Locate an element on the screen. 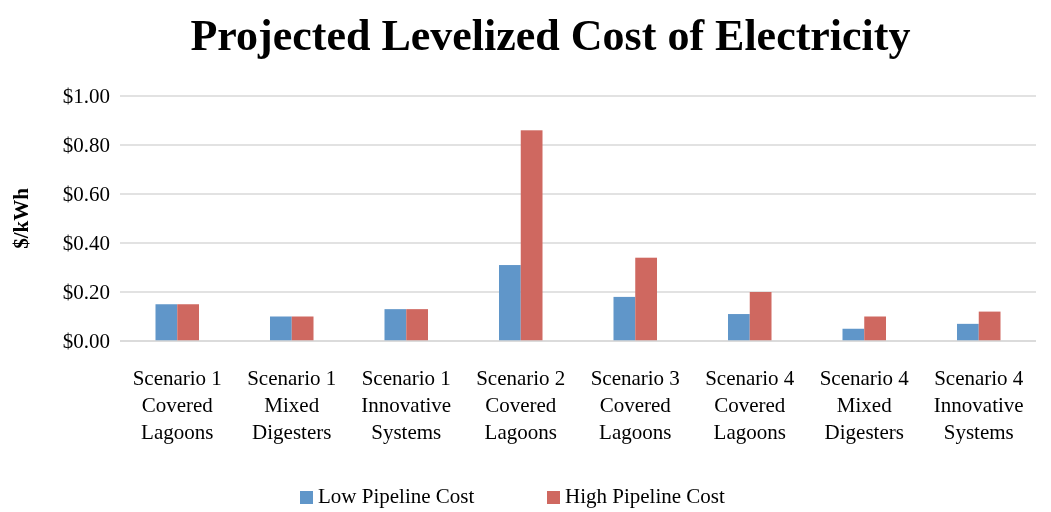 Image resolution: width=1051 pixels, height=512 pixels. legend-label: High Pipeline Cost is located at coordinates (645, 496).